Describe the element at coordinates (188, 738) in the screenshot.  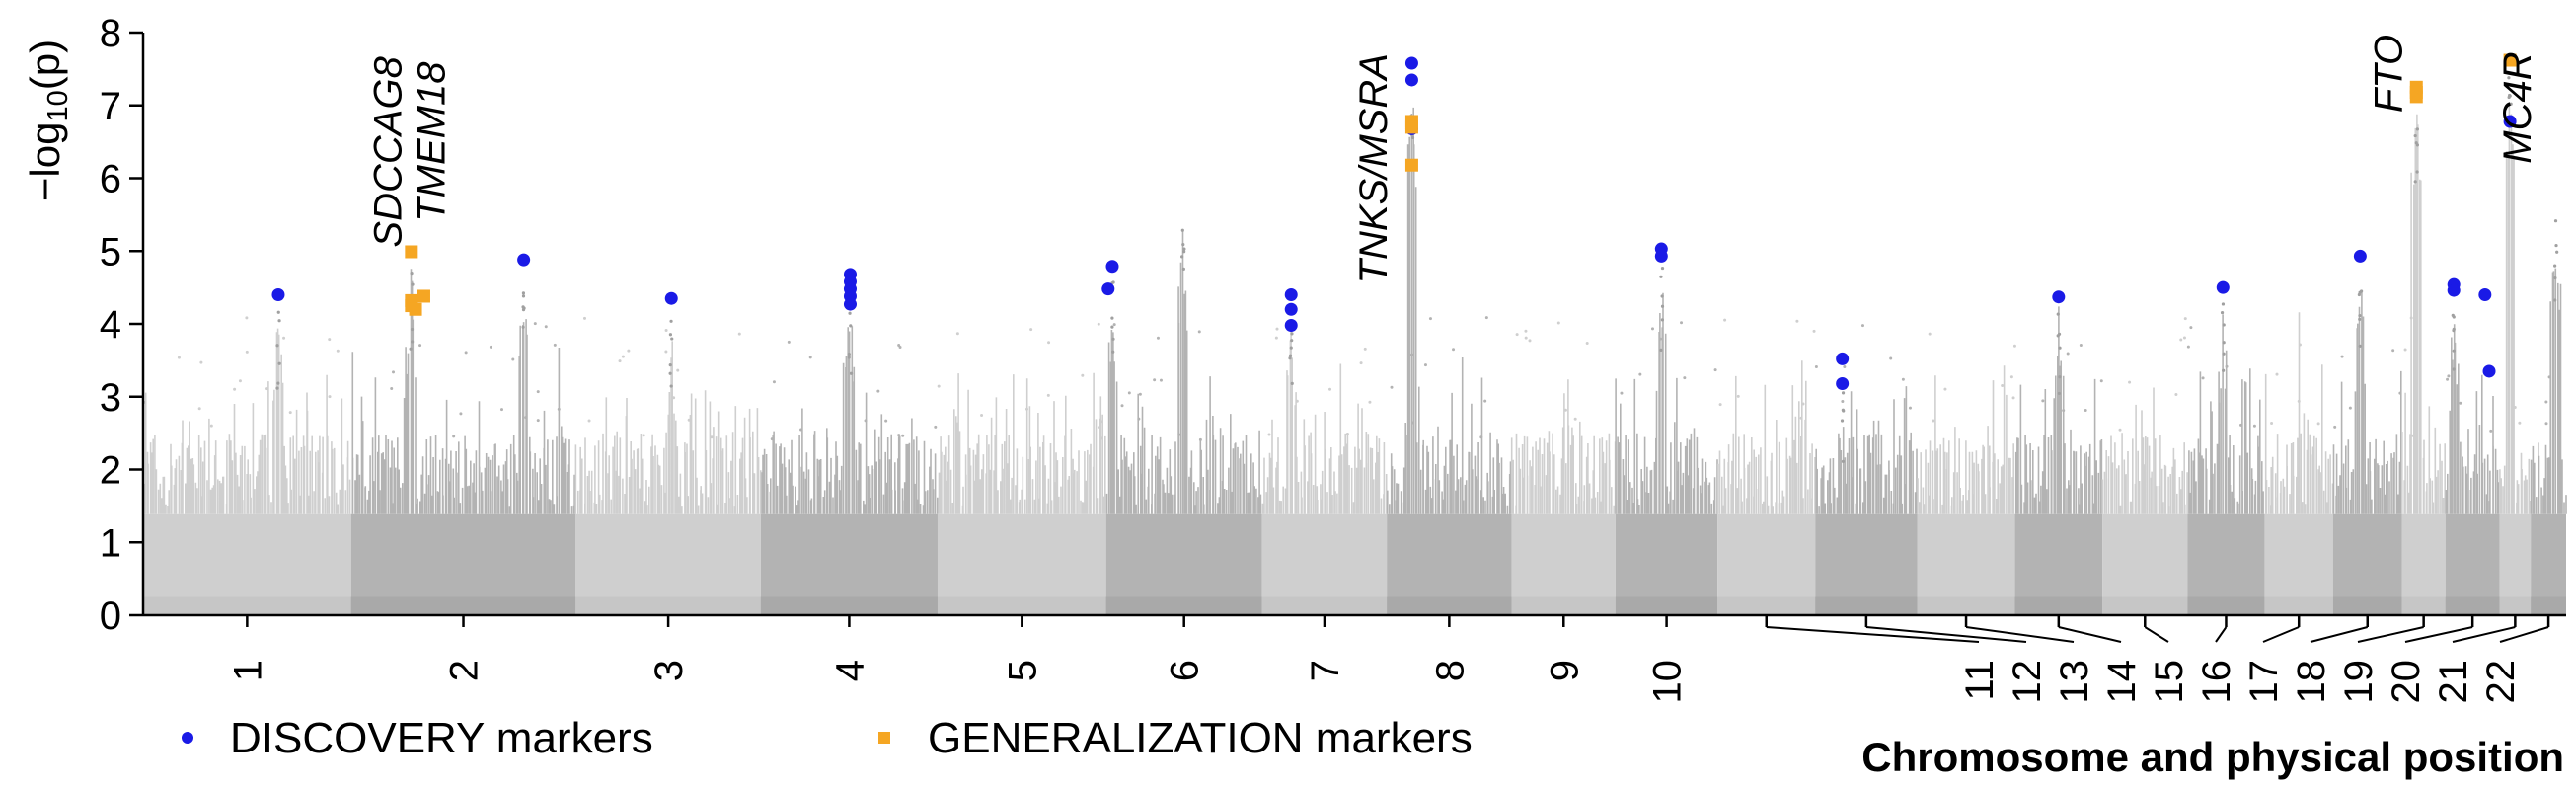
I see `legend-discovery-marker` at that location.